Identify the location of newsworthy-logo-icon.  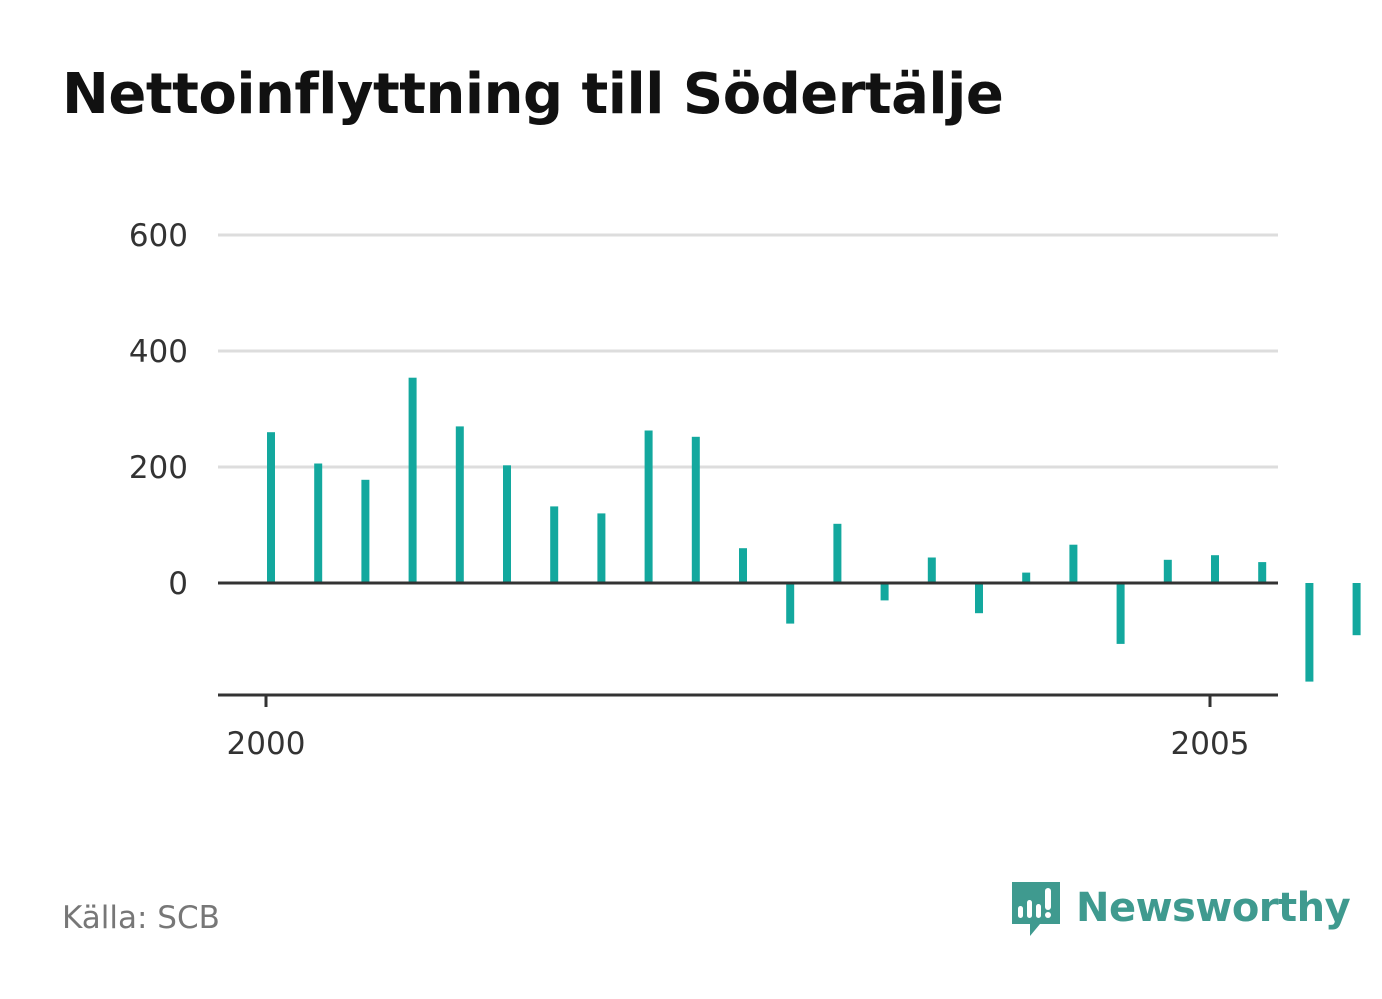
(1036, 909).